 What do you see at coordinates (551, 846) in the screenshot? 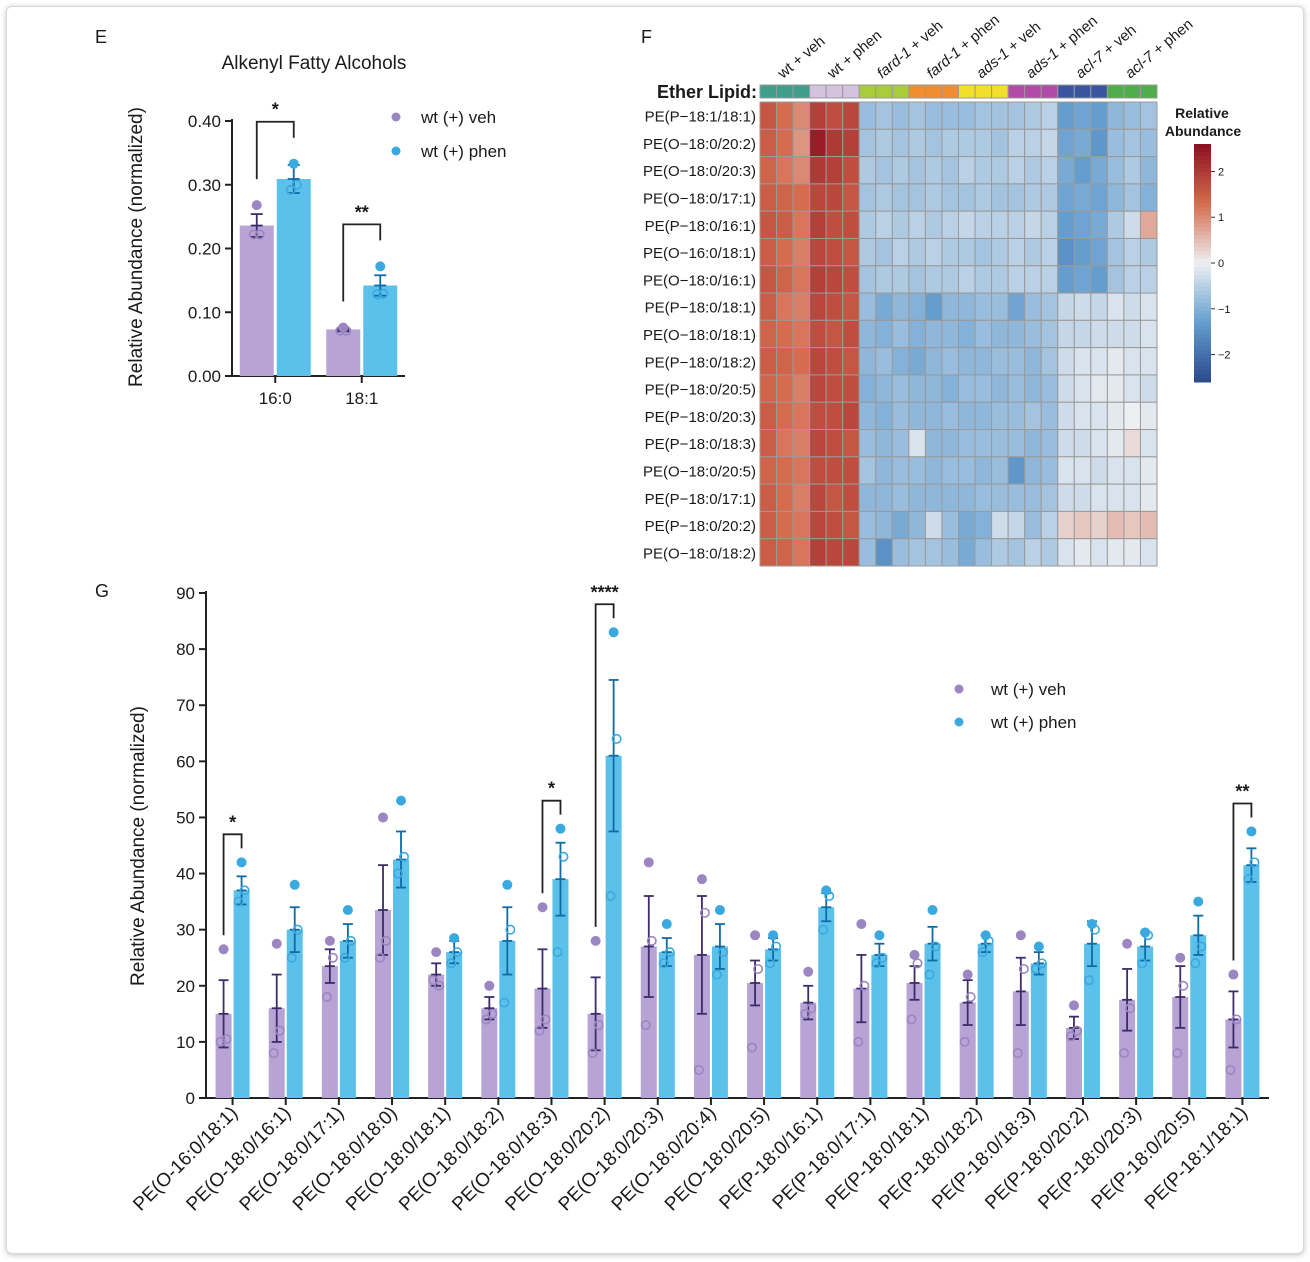
I see `panel-g-significance-bracket` at bounding box center [551, 846].